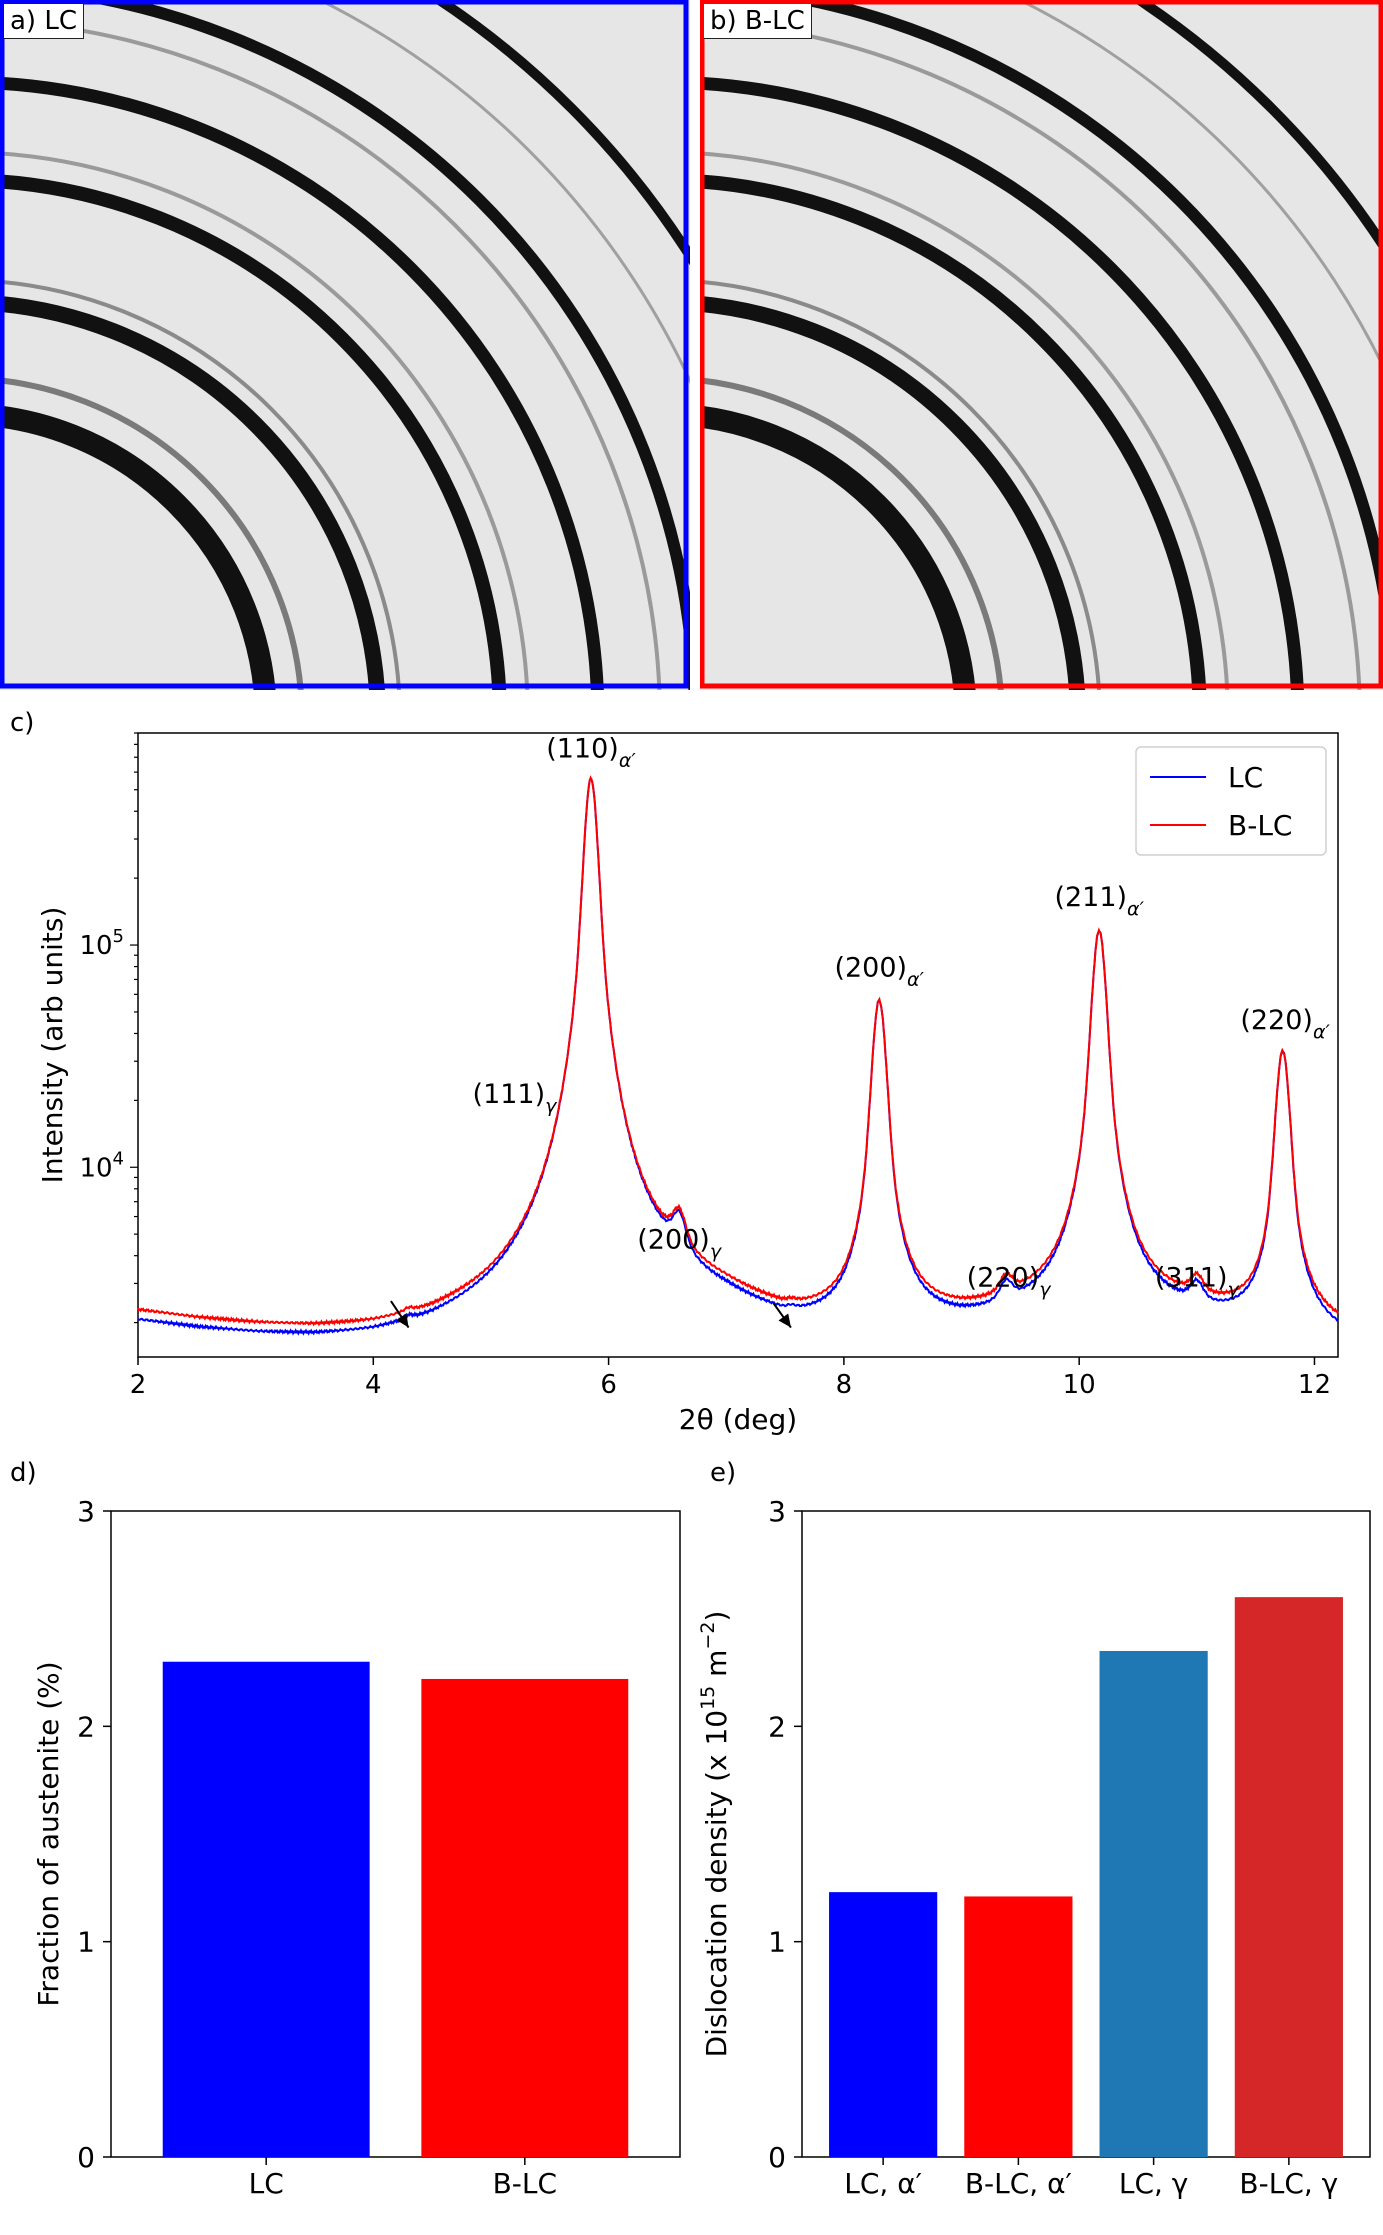 The width and height of the screenshot is (1383, 2235). Describe the element at coordinates (883, 2183) in the screenshot. I see `x-tick-label: LC, α′` at that location.